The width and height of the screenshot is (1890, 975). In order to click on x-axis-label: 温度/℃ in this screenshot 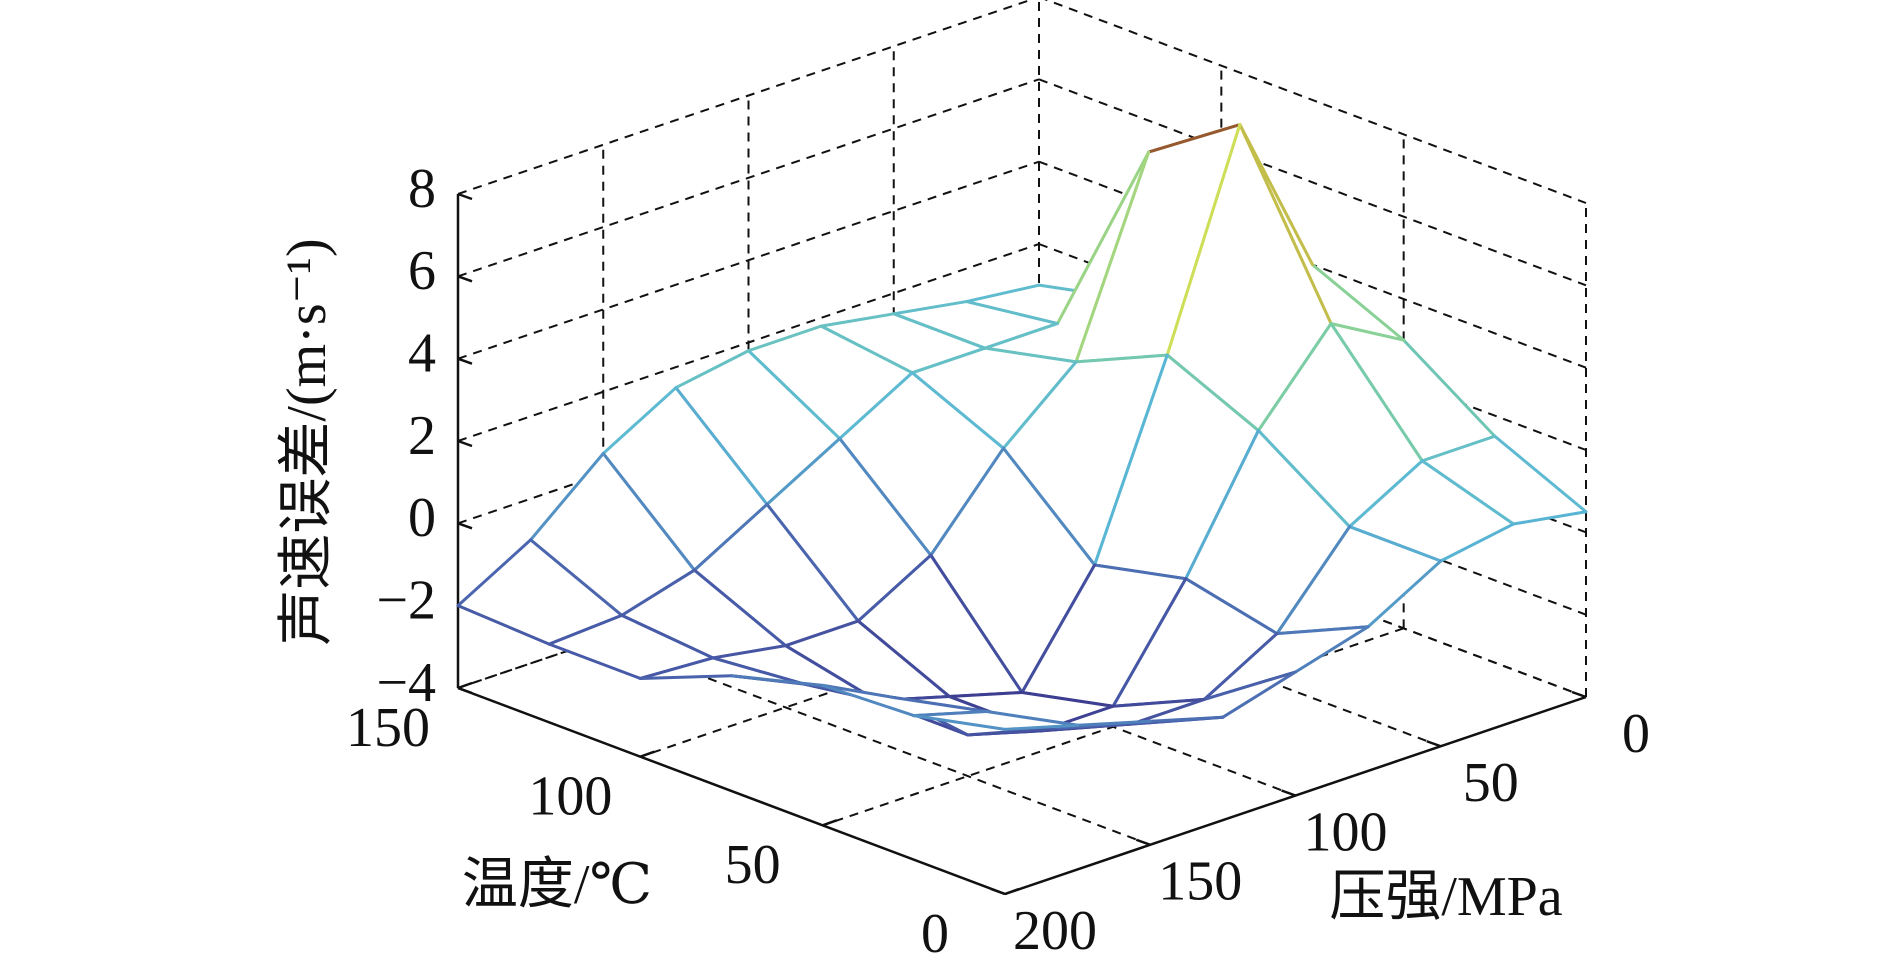, I will do `click(557, 885)`.